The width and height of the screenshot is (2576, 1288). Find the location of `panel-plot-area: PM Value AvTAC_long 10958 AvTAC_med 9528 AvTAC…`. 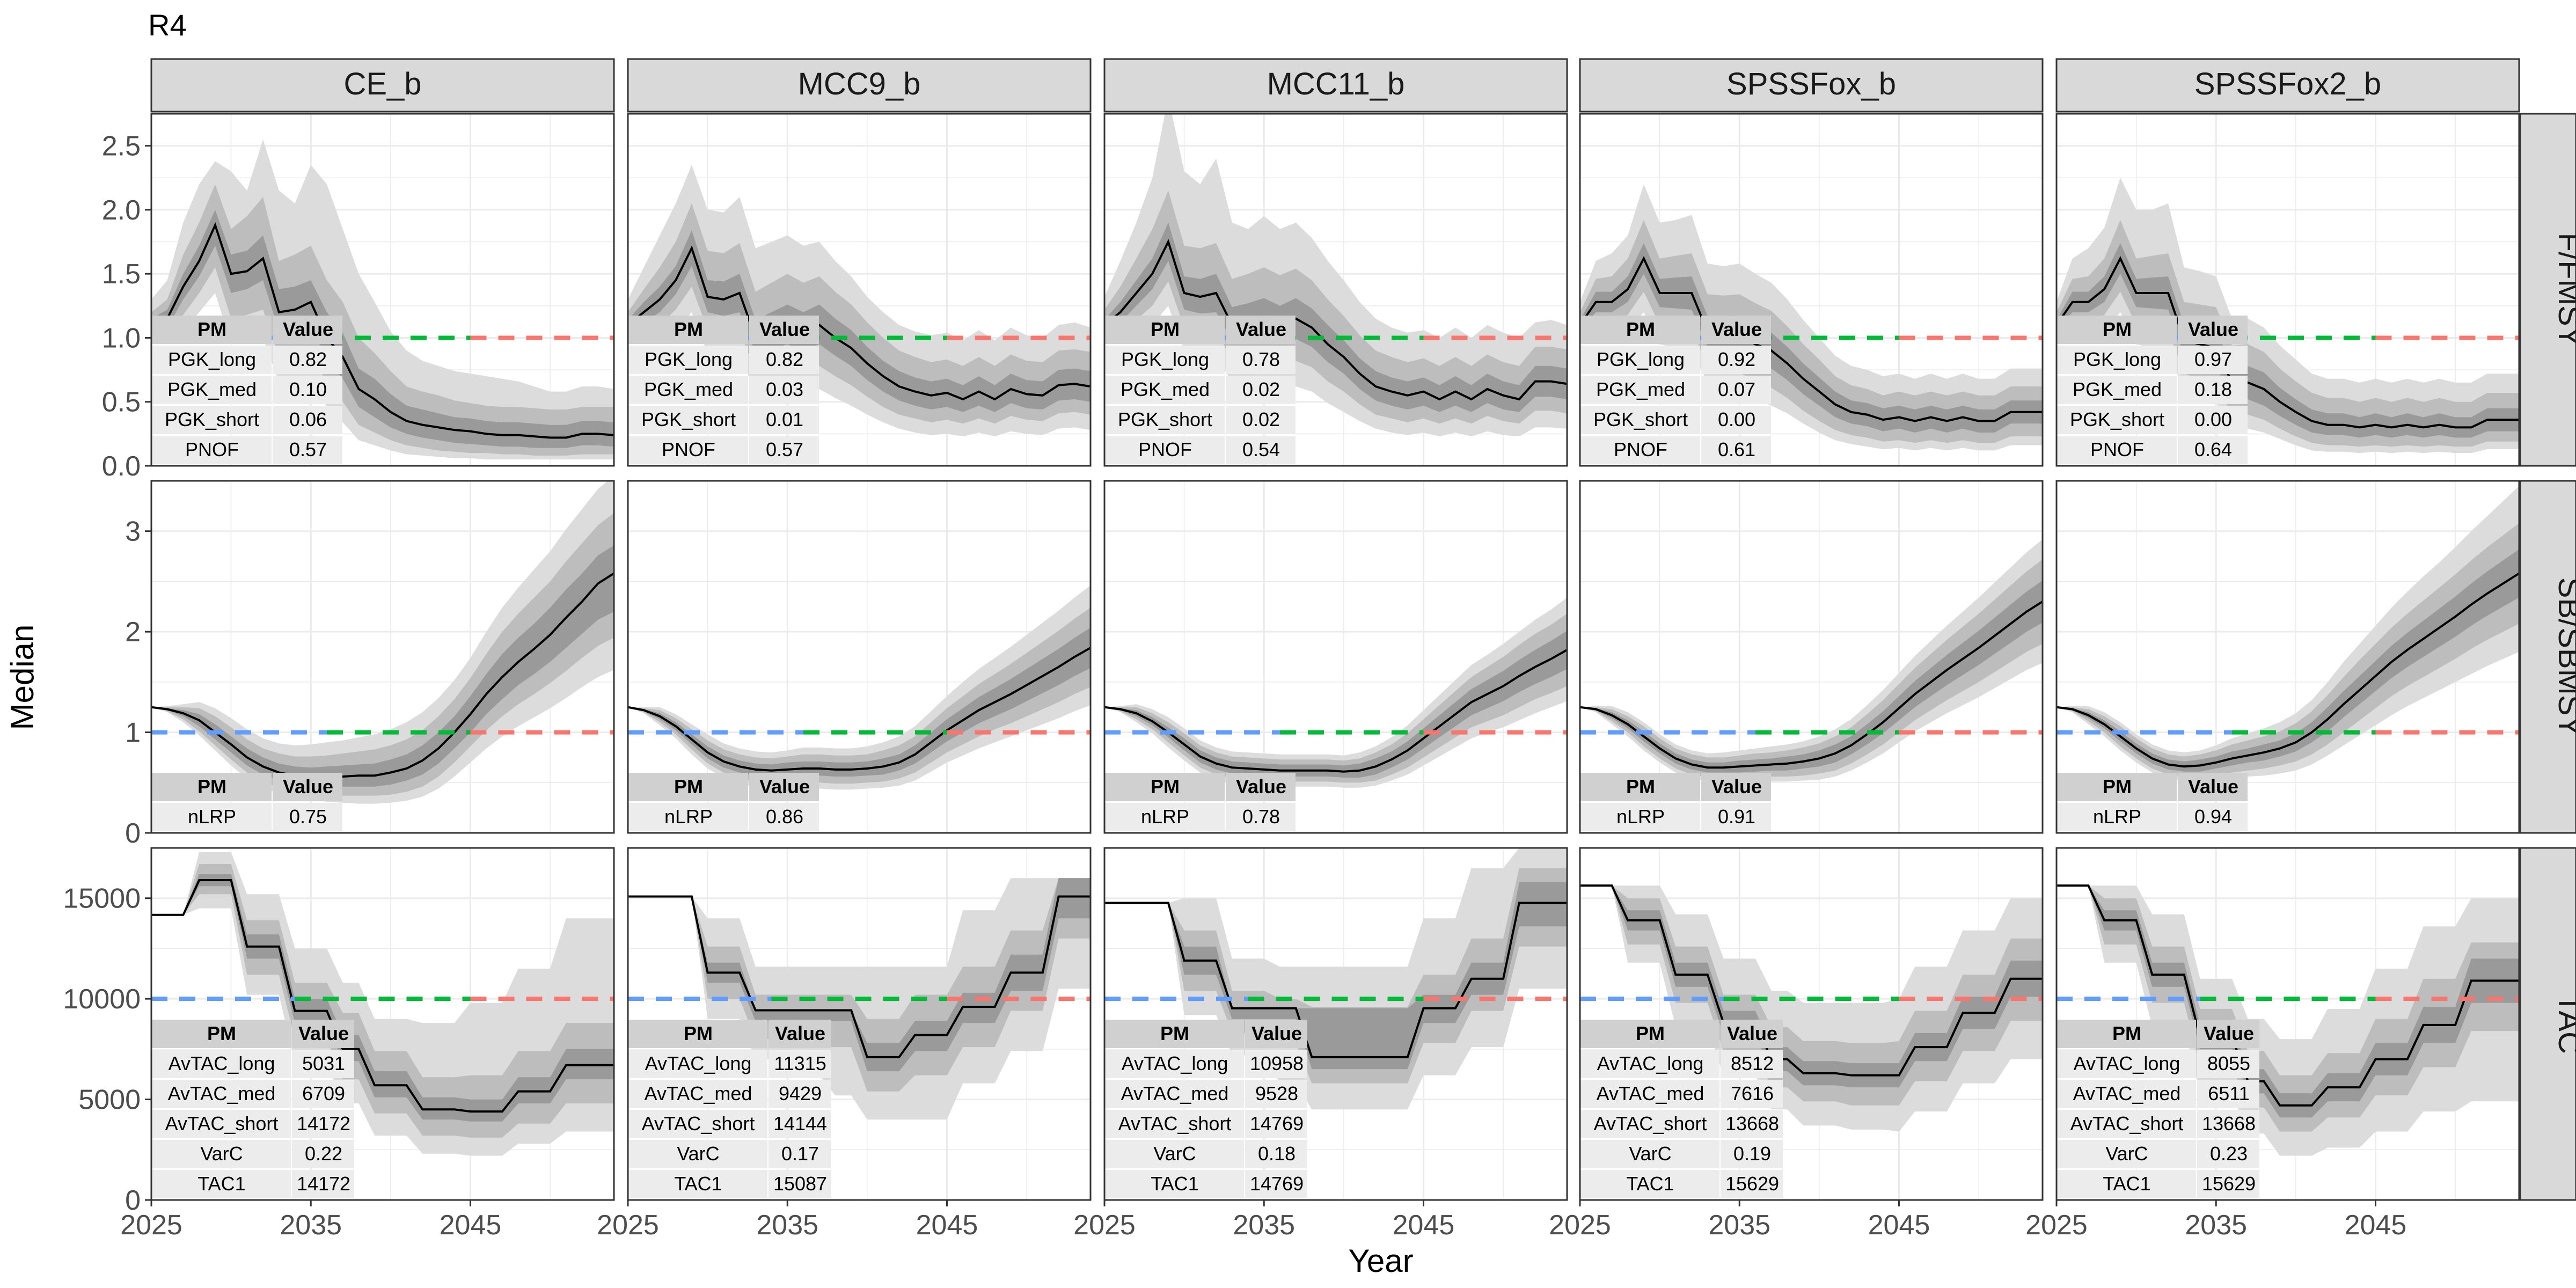

panel-plot-area: PM Value AvTAC_long 10958 AvTAC_med 9528 AvTAC… is located at coordinates (1335, 1023).